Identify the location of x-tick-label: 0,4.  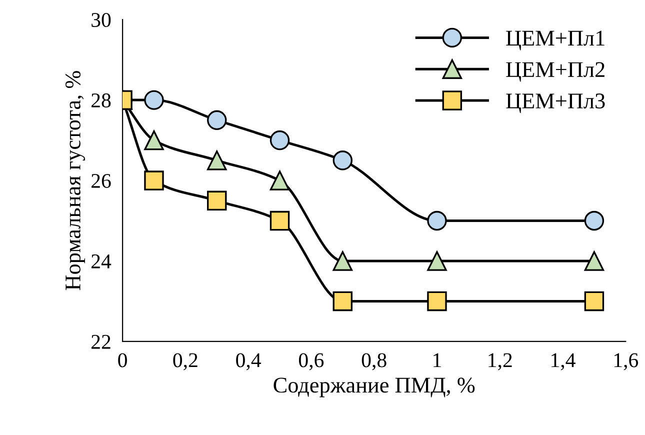
(249, 361).